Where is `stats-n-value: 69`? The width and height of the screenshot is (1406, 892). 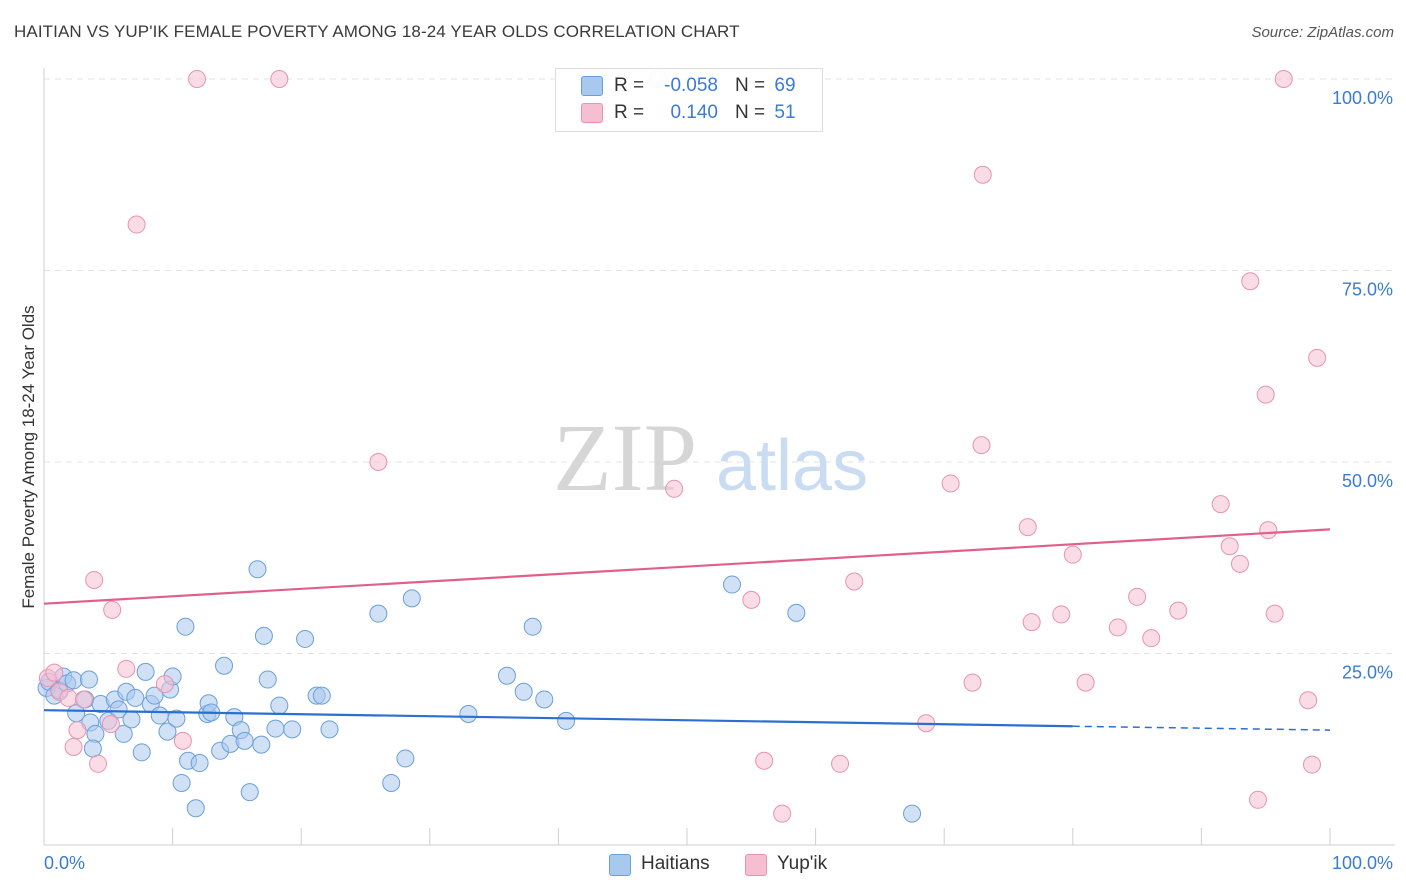 stats-n-value: 69 is located at coordinates (785, 85).